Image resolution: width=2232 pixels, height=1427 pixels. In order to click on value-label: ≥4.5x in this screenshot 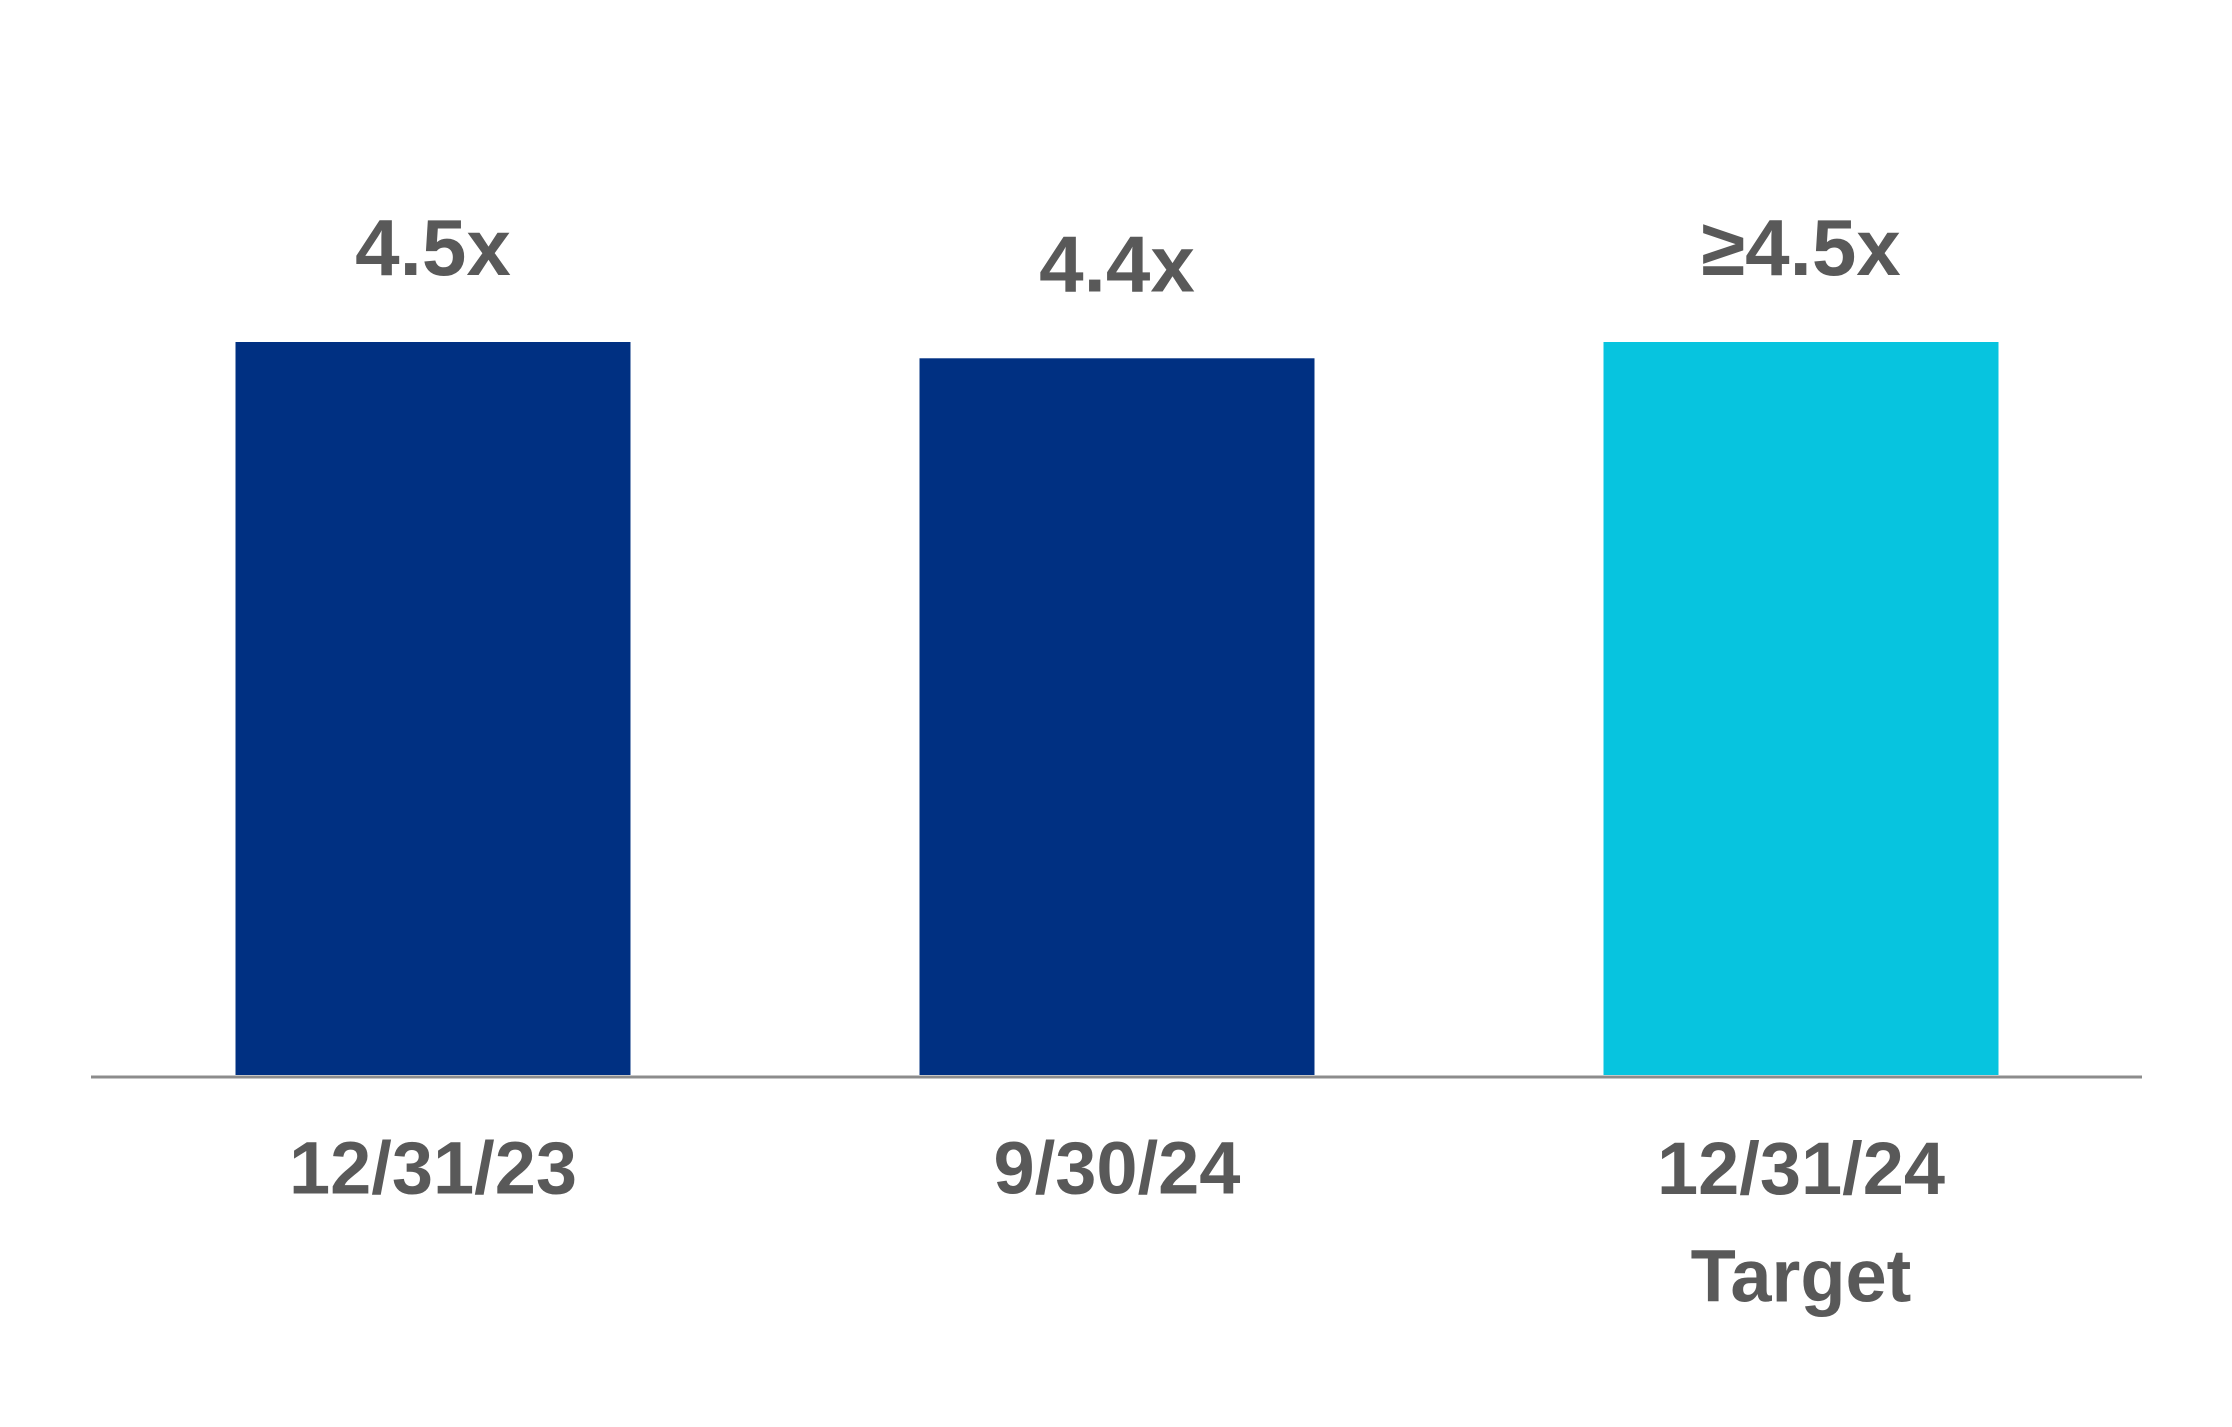, I will do `click(1801, 247)`.